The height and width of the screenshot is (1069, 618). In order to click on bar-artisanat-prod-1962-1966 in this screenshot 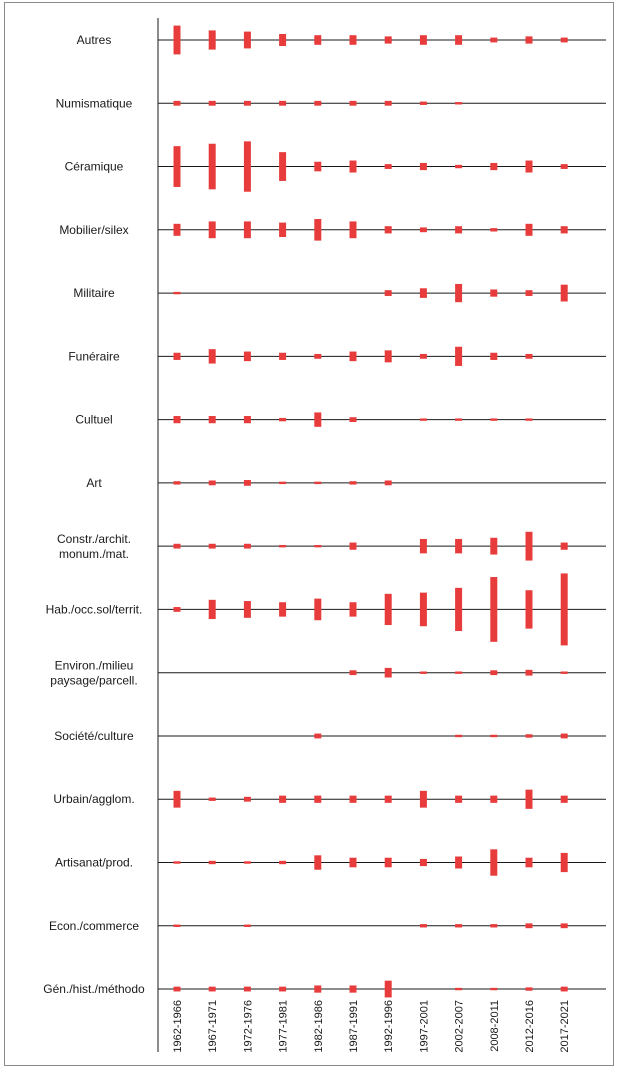, I will do `click(177, 862)`.